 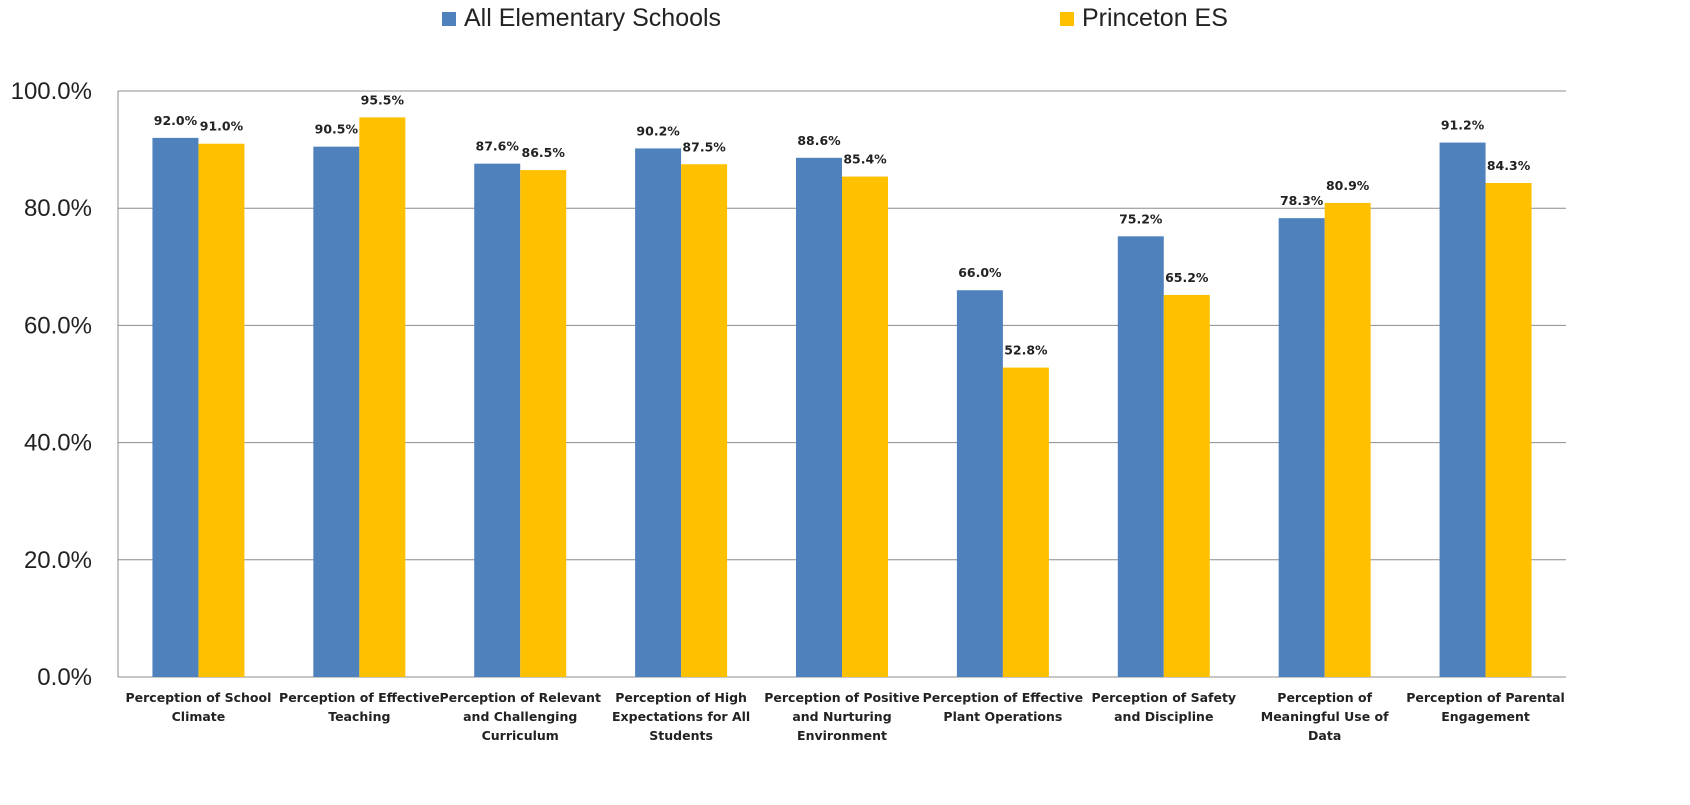 I want to click on data-label: 92.0%, so click(x=176, y=120).